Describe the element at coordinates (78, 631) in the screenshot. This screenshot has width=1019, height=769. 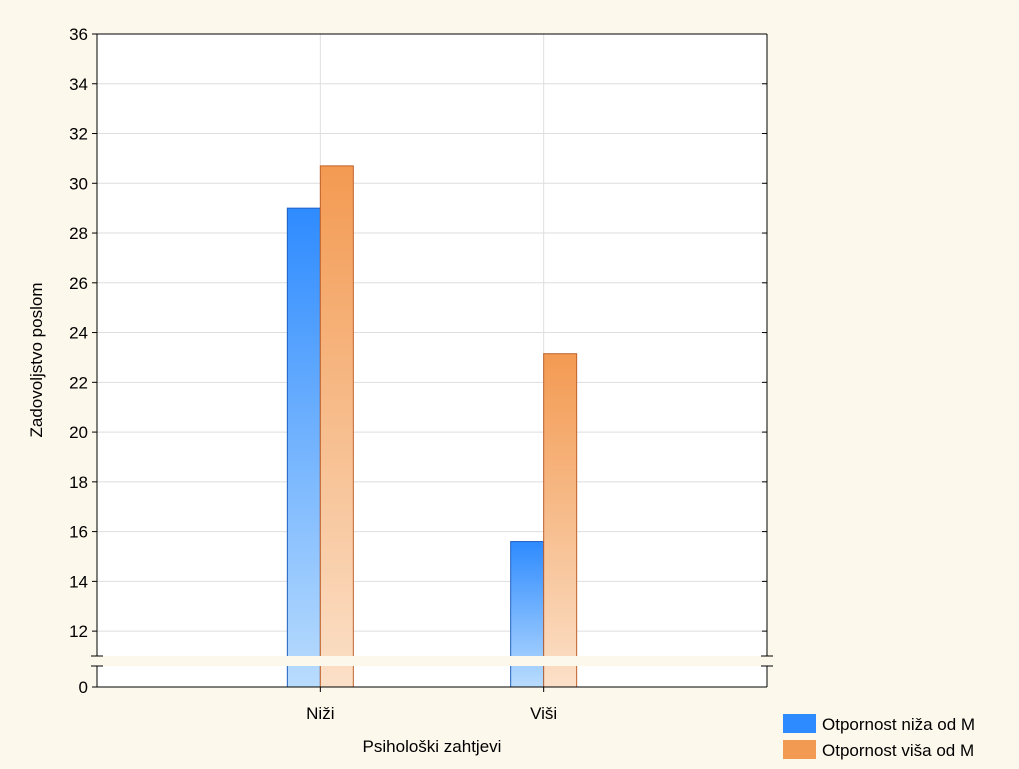
I see `y-tick-label: 12` at that location.